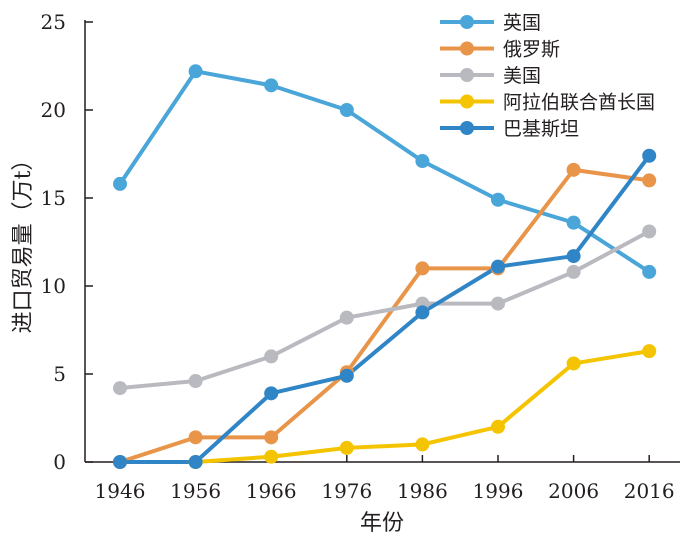 The width and height of the screenshot is (699, 546). Describe the element at coordinates (53, 198) in the screenshot. I see `y-tick-label: 15` at that location.